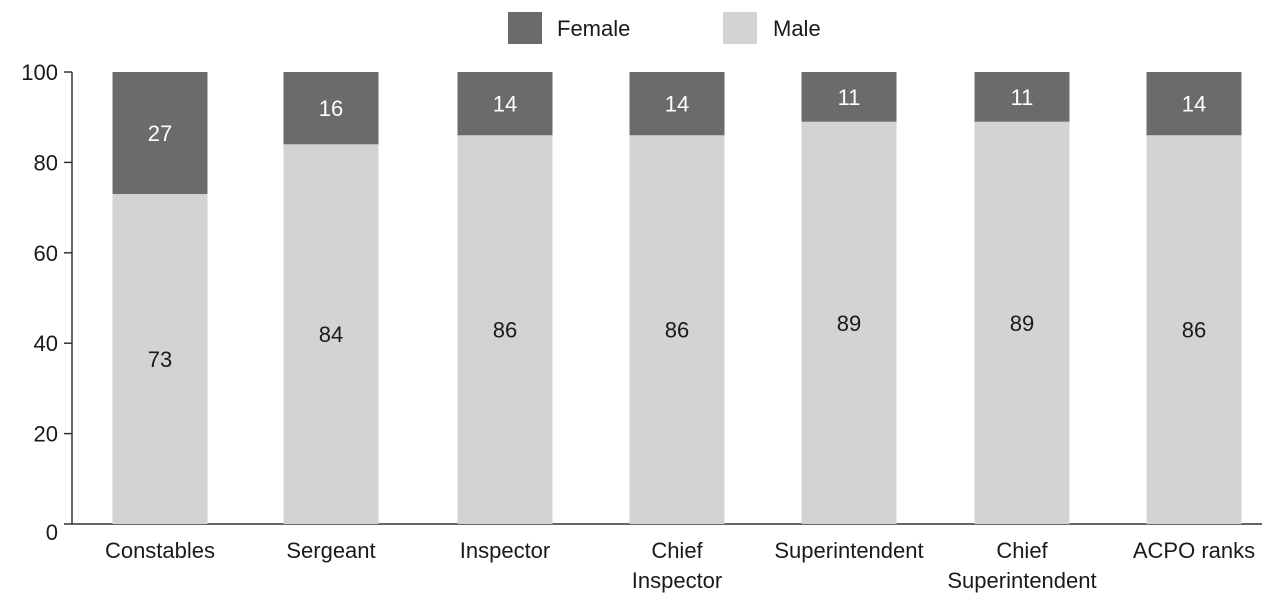 This screenshot has width=1270, height=594. What do you see at coordinates (1021, 565) in the screenshot?
I see `category-label: Chief Superintendent` at bounding box center [1021, 565].